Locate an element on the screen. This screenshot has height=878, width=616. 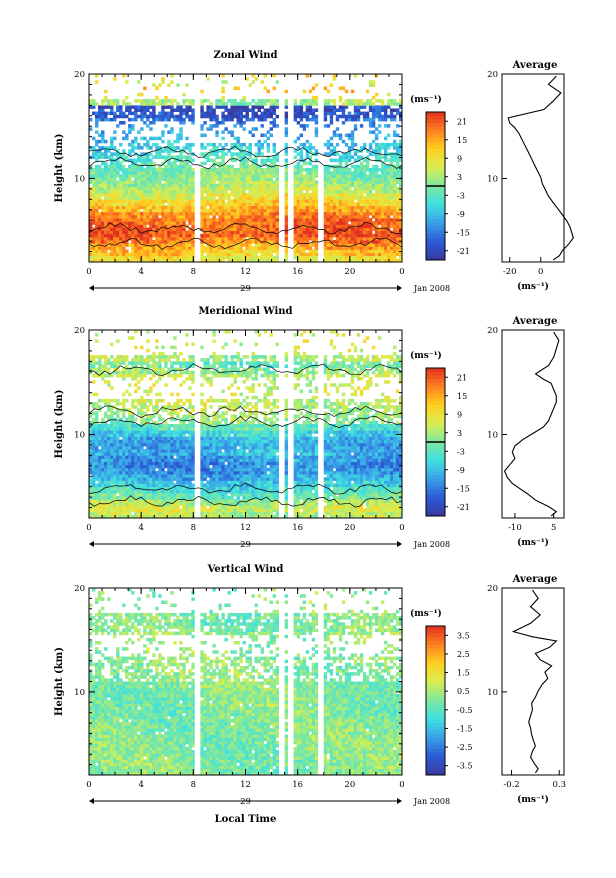
average-unit-label: (ms⁻¹) is located at coordinates (533, 286).